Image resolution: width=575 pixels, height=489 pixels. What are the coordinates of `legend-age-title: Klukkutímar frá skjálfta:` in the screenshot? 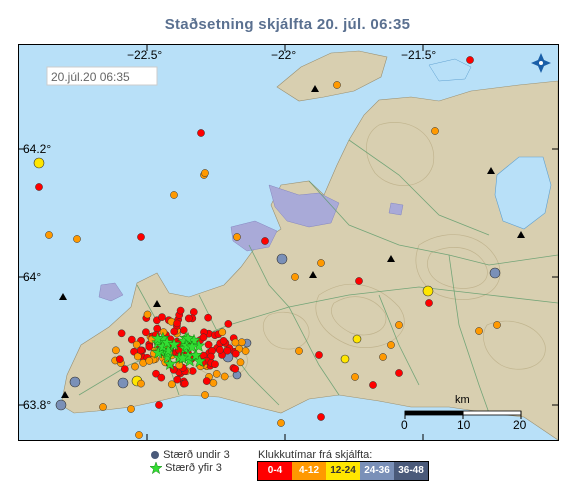 It's located at (315, 455).